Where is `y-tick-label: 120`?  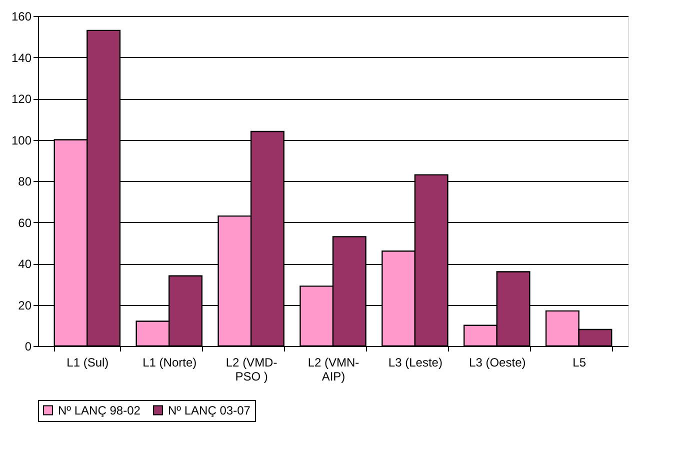 y-tick-label: 120 is located at coordinates (21, 99).